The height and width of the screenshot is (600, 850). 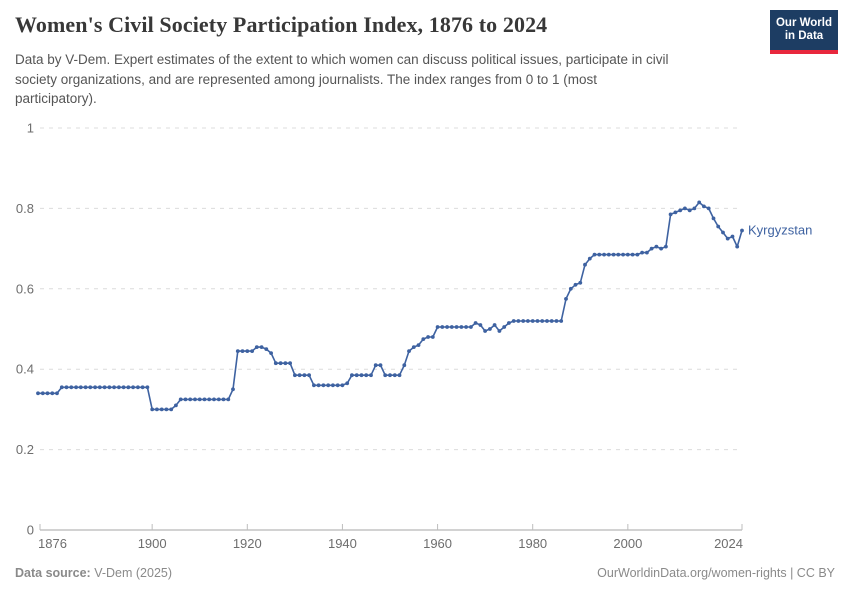 I want to click on series-end-label: Kyrgyzstan, so click(x=780, y=230).